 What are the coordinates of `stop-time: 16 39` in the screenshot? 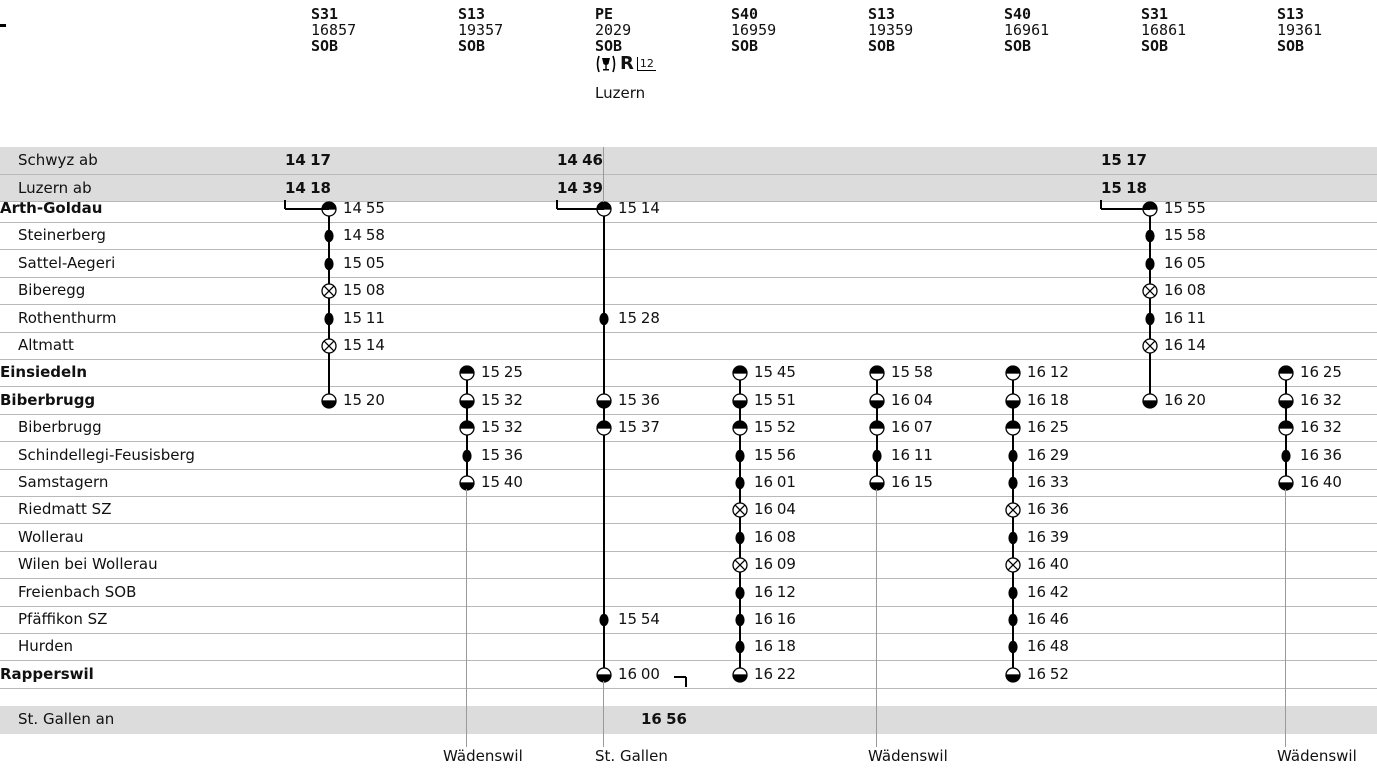 It's located at (1048, 537).